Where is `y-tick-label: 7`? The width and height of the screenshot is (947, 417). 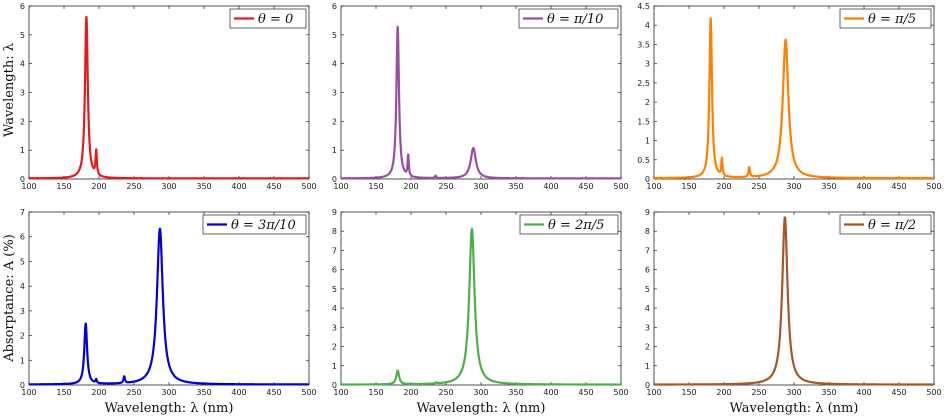 y-tick-label: 7 is located at coordinates (647, 250).